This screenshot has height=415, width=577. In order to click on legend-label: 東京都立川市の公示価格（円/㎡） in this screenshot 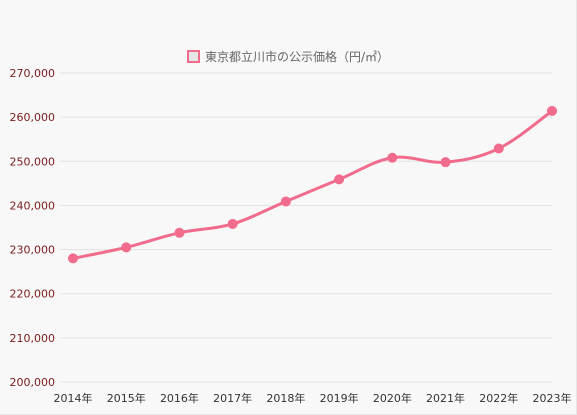, I will do `click(297, 56)`.